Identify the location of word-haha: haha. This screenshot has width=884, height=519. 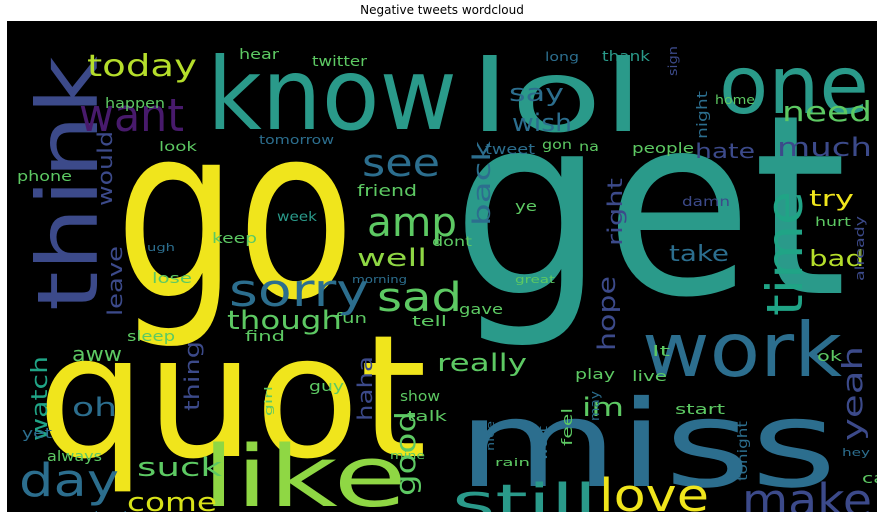
(365, 388).